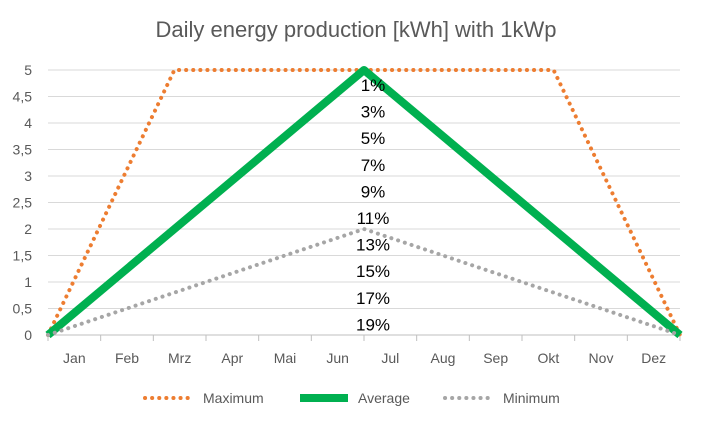 This screenshot has width=707, height=426. Describe the element at coordinates (23, 256) in the screenshot. I see `y-tick-label: 1,5` at that location.